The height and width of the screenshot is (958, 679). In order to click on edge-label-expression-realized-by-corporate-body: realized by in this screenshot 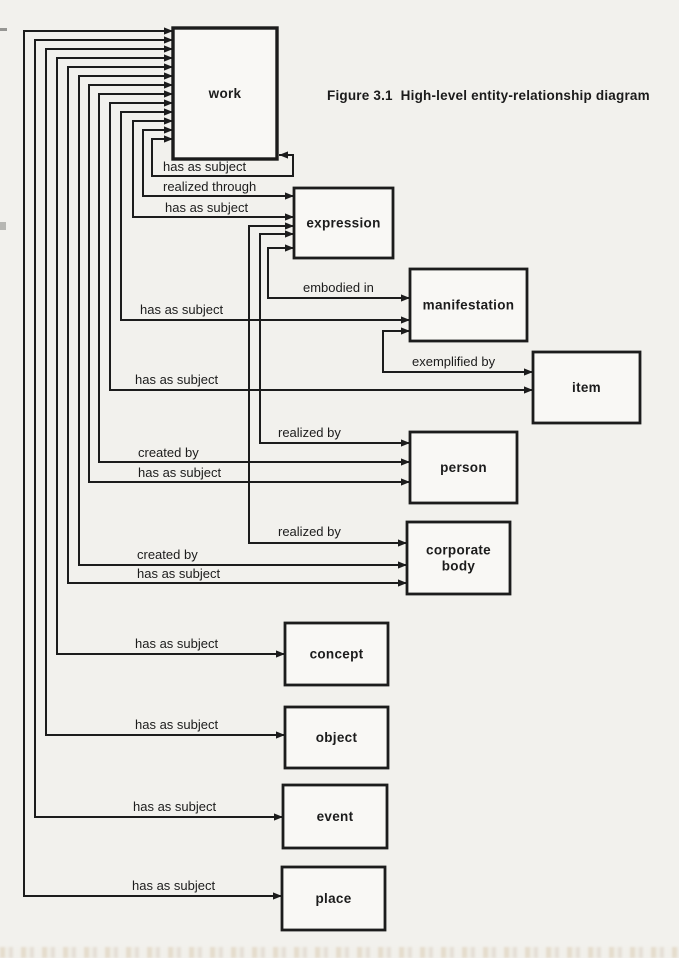, I will do `click(309, 531)`.